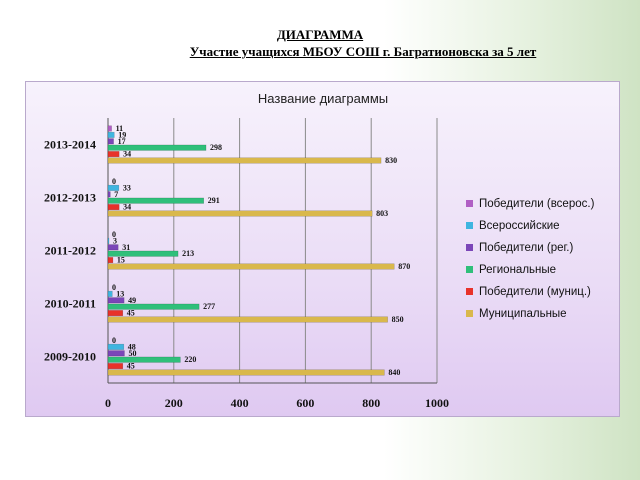 The image size is (640, 480). What do you see at coordinates (537, 204) in the screenshot?
I see `legend-label: Победители (всерос.)` at bounding box center [537, 204].